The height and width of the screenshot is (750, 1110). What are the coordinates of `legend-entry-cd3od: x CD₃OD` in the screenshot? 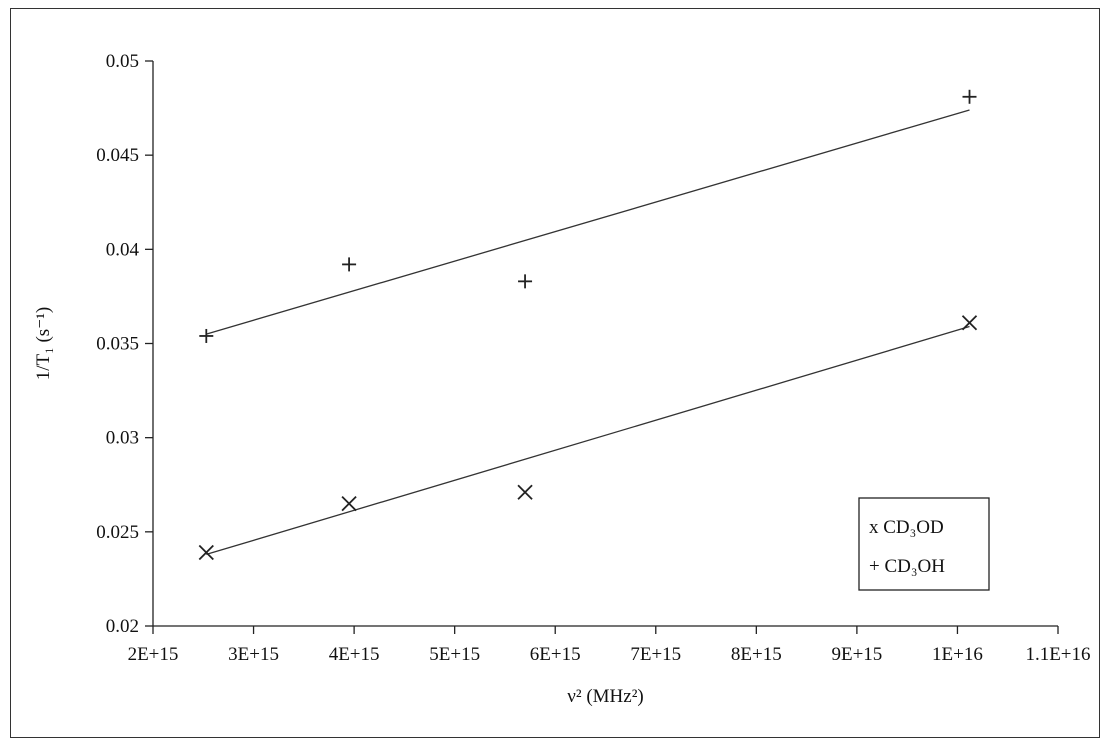 It's located at (906, 527).